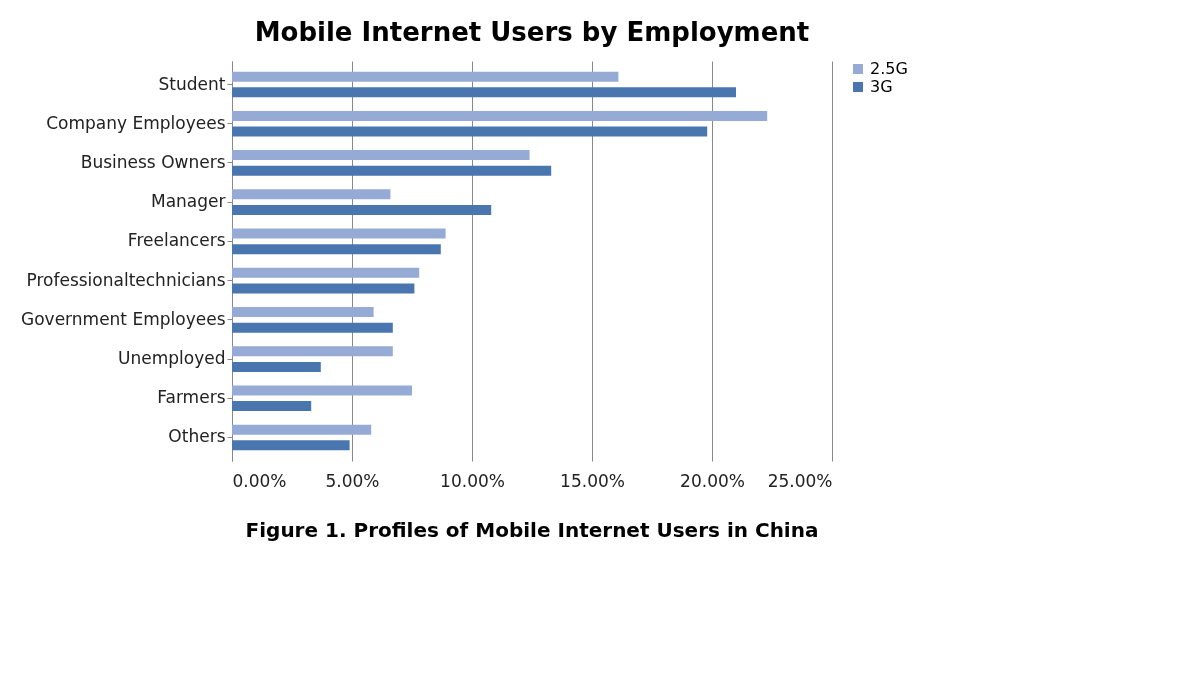 This screenshot has height=681, width=1196. Describe the element at coordinates (712, 480) in the screenshot. I see `x-tick-label: 20.00%` at that location.